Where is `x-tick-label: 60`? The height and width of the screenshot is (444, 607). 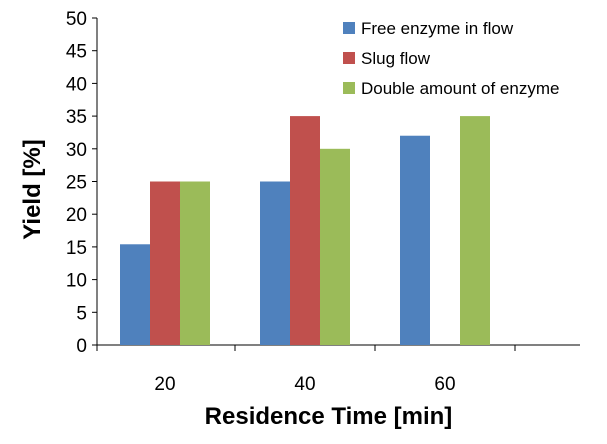 x-tick-label: 60 is located at coordinates (444, 384).